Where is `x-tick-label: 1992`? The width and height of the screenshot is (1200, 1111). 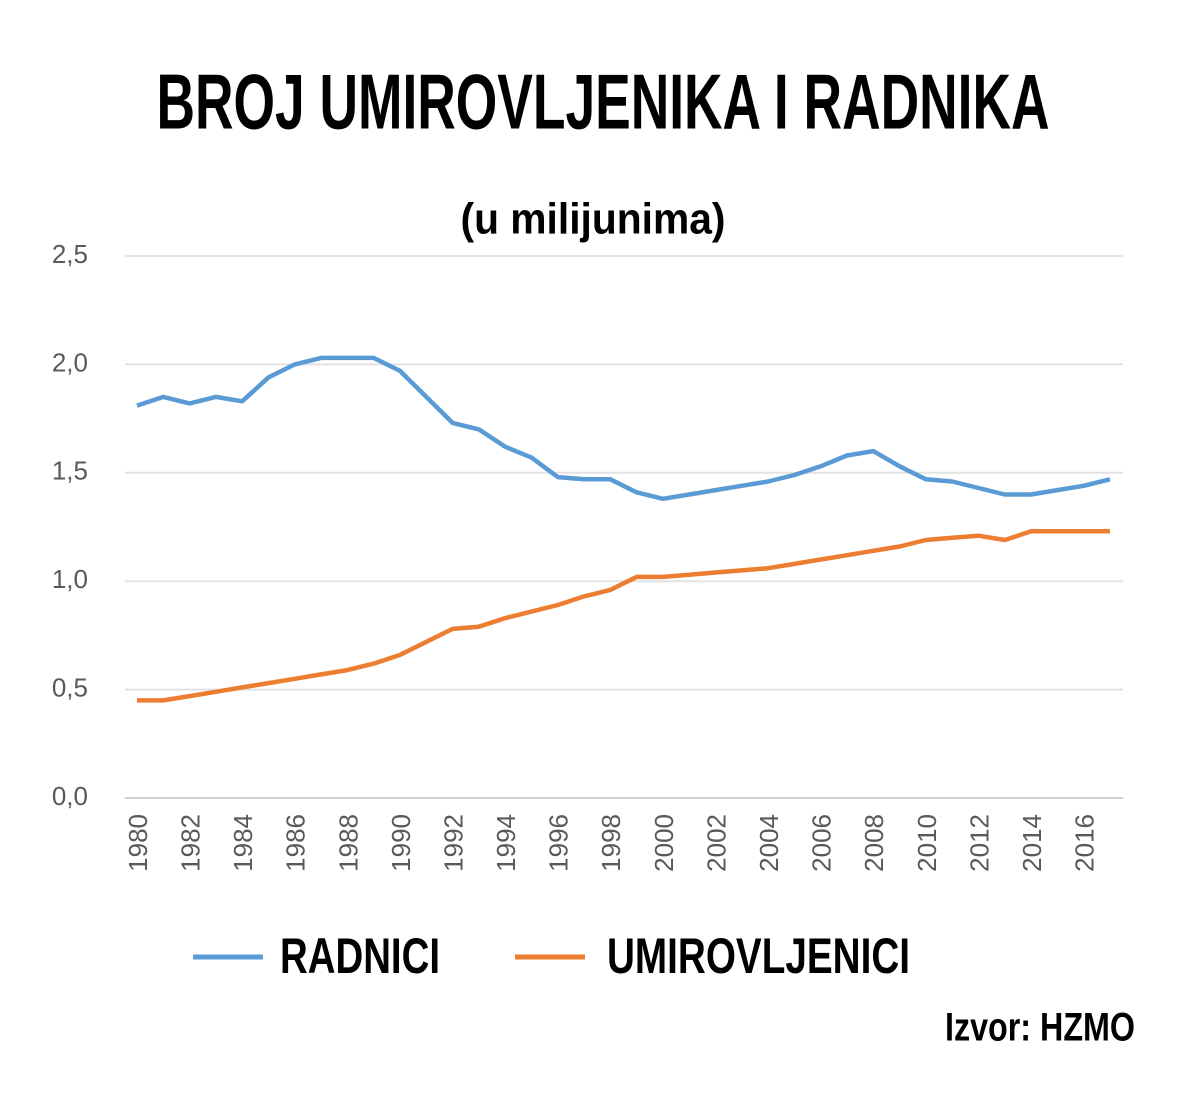
x-tick-label: 1992 is located at coordinates (453, 843).